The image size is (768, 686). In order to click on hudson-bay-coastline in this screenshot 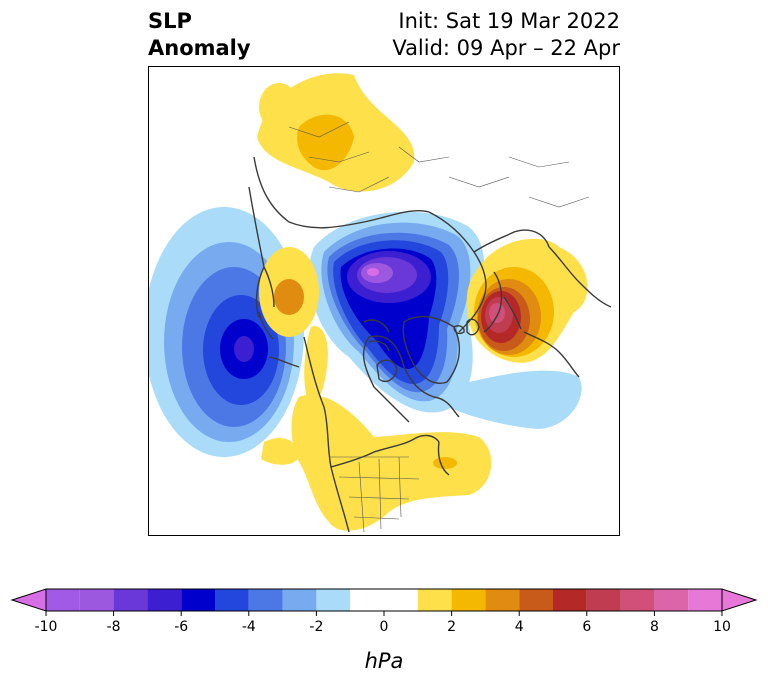, I will do `click(387, 371)`.